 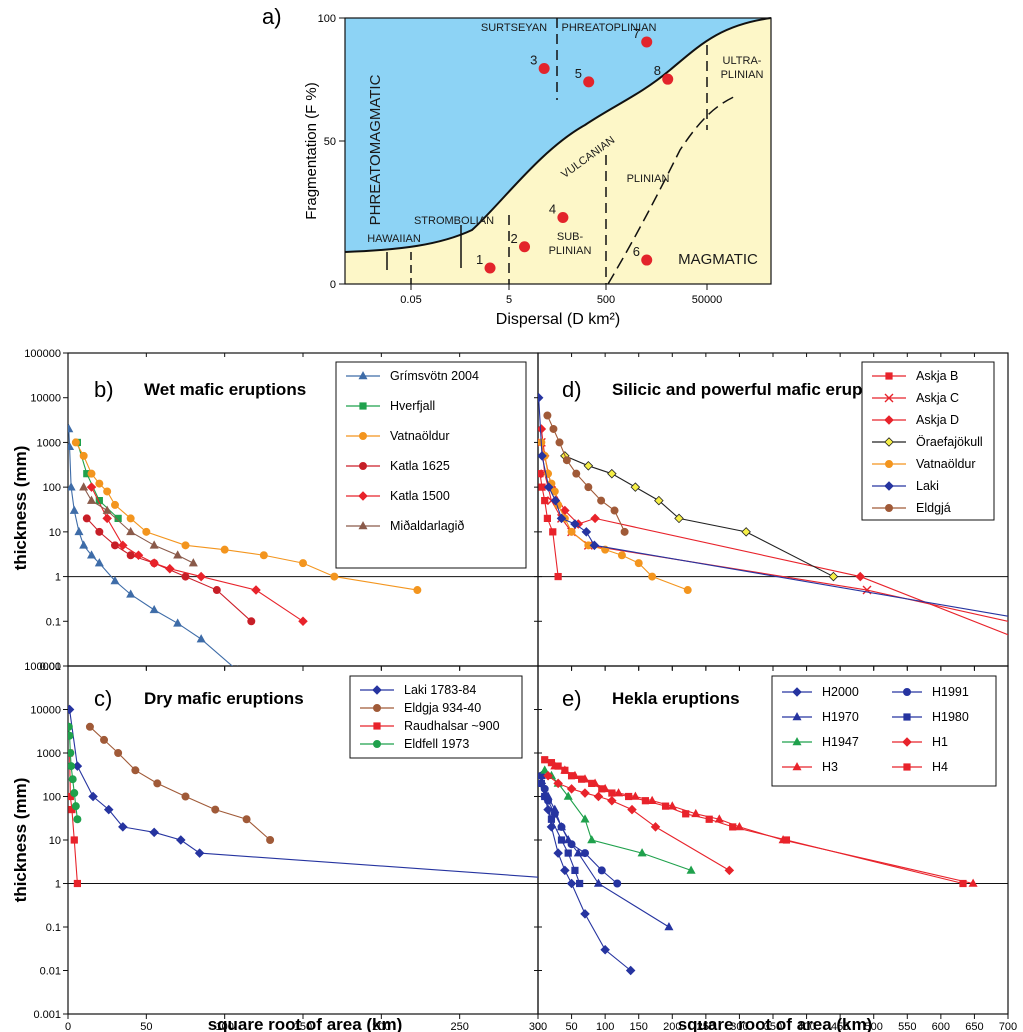 I want to click on phreatoplinian-label: PHREATOPLINIAN, so click(x=609, y=28).